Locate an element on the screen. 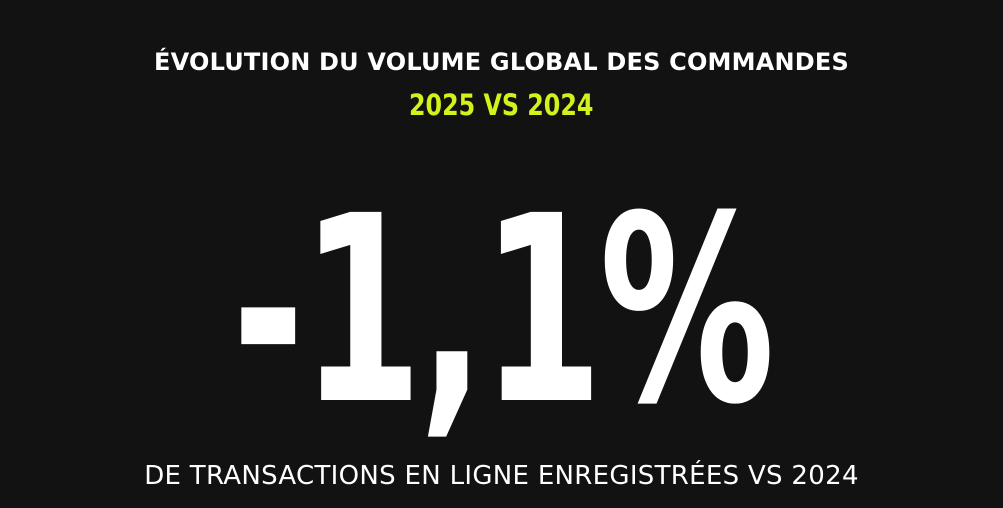  infographic-subtitle: 2025 VS 2024 is located at coordinates (501, 105).